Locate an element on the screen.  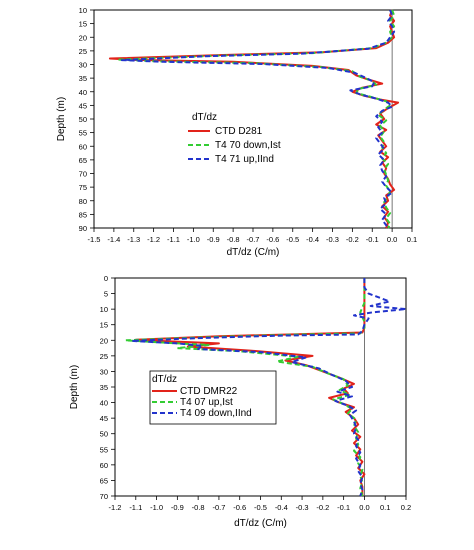
x-tick-label-m1p3: -1.3 is located at coordinates (133, 239).